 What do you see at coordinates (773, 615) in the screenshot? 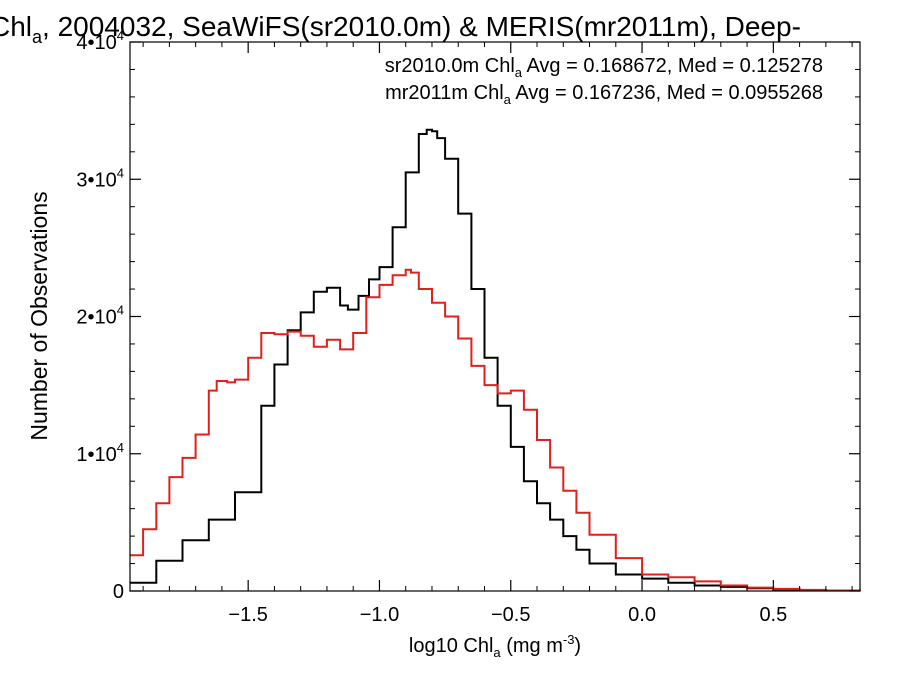
I see `x-tick-label: 0.5` at bounding box center [773, 615].